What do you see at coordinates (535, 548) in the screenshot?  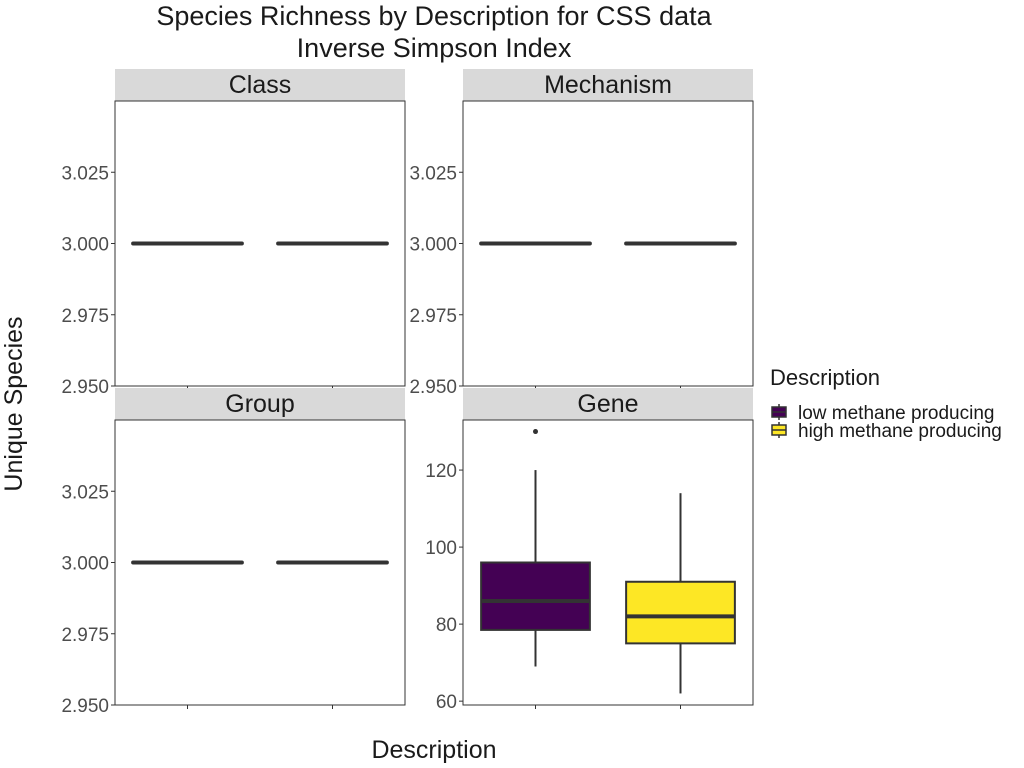 I see `box-low-methane` at bounding box center [535, 548].